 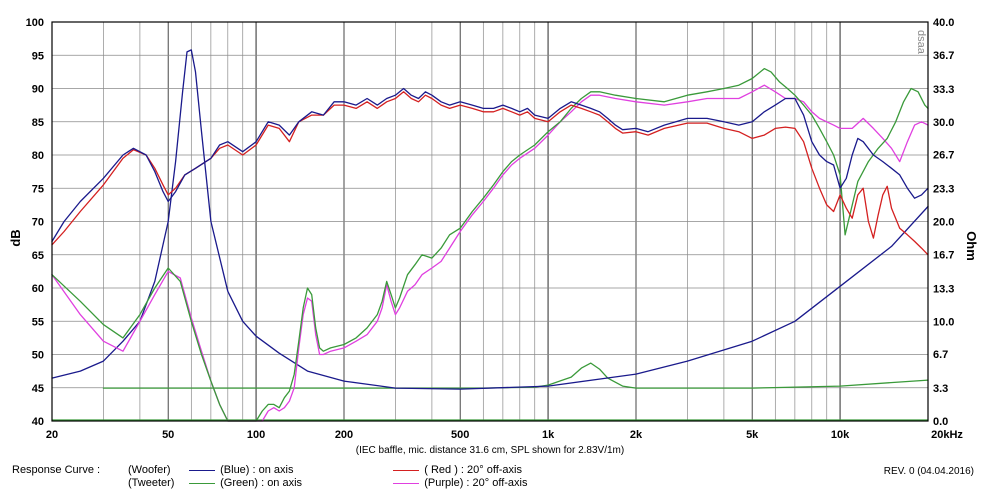 What do you see at coordinates (168, 435) in the screenshot?
I see `x-tick-label: 50` at bounding box center [168, 435].